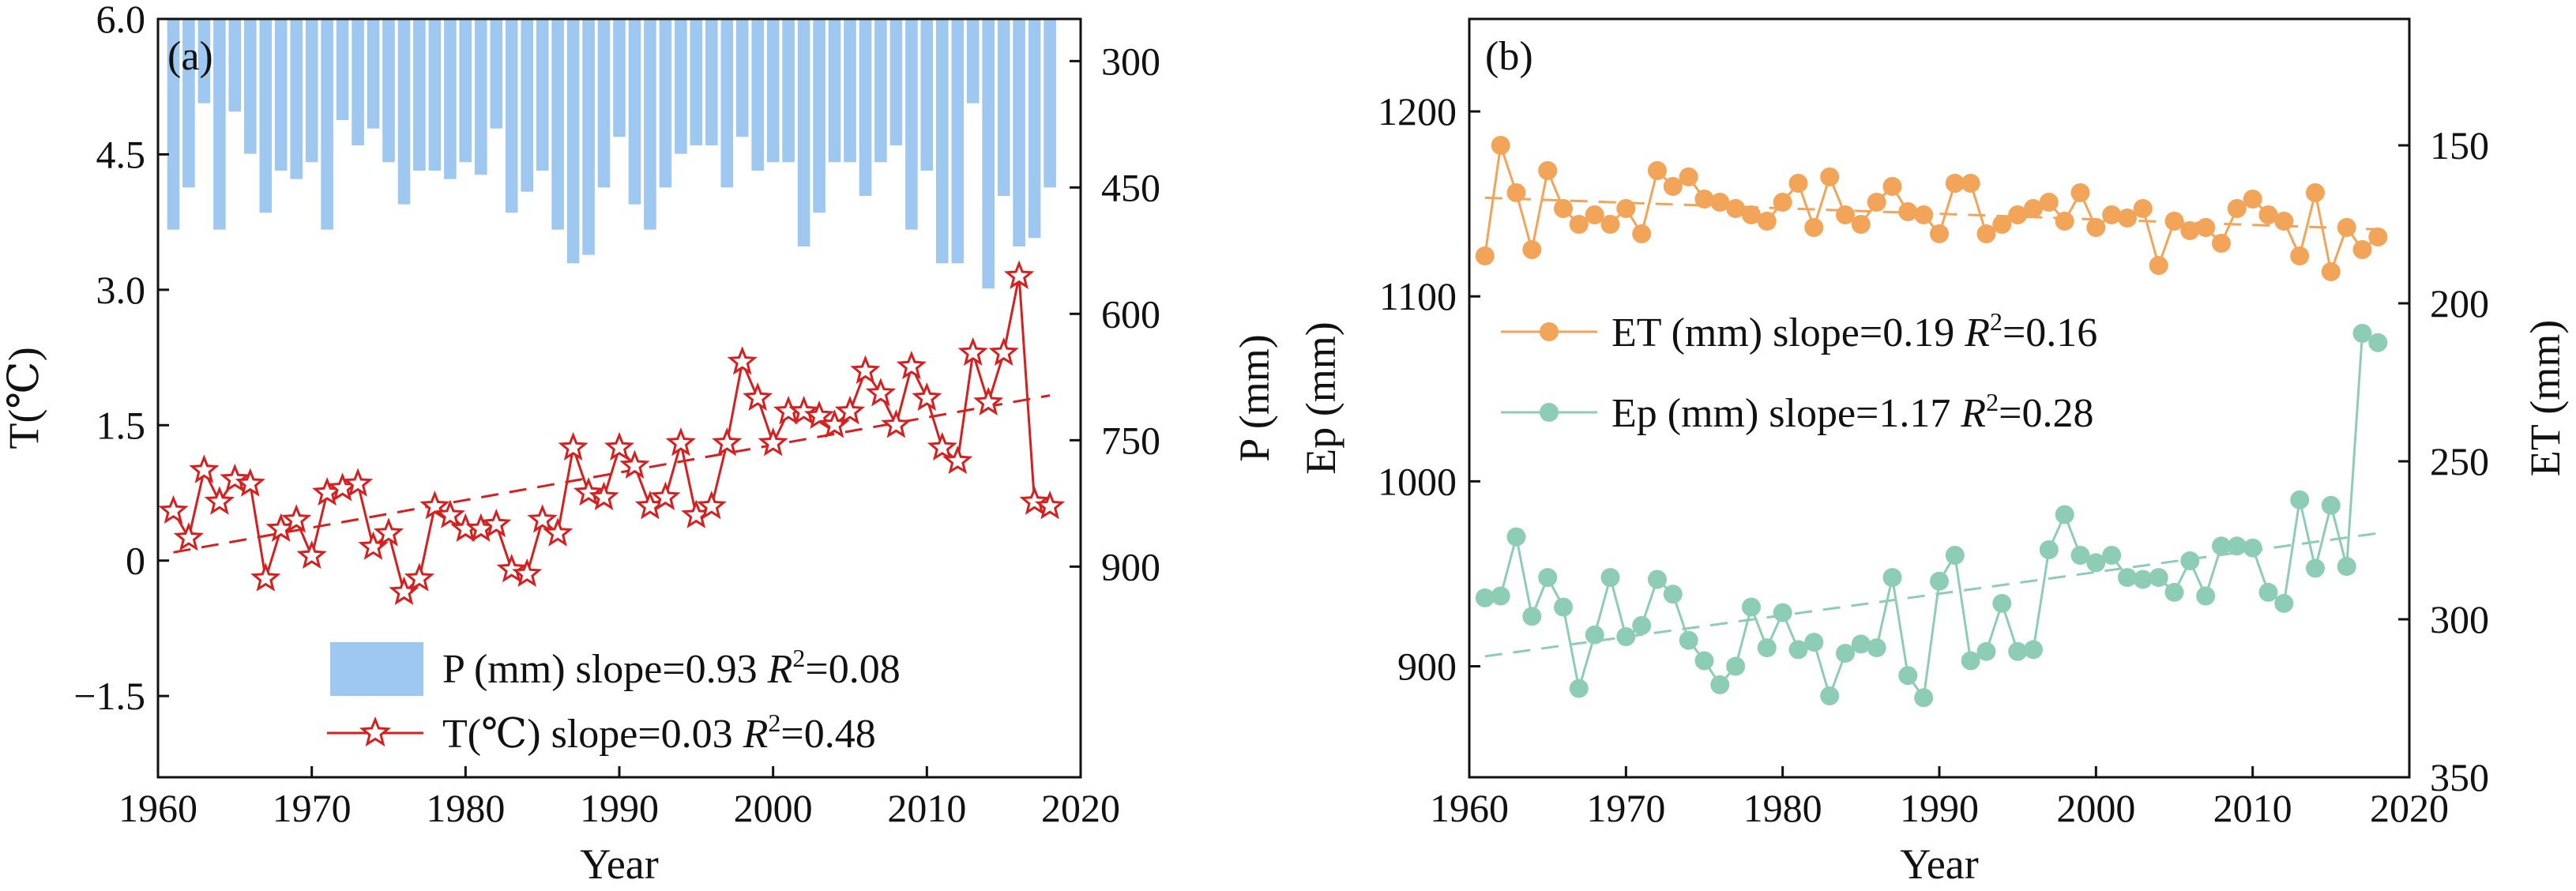  What do you see at coordinates (1782, 808) in the screenshot?
I see `x-tick-label: 1980` at bounding box center [1782, 808].